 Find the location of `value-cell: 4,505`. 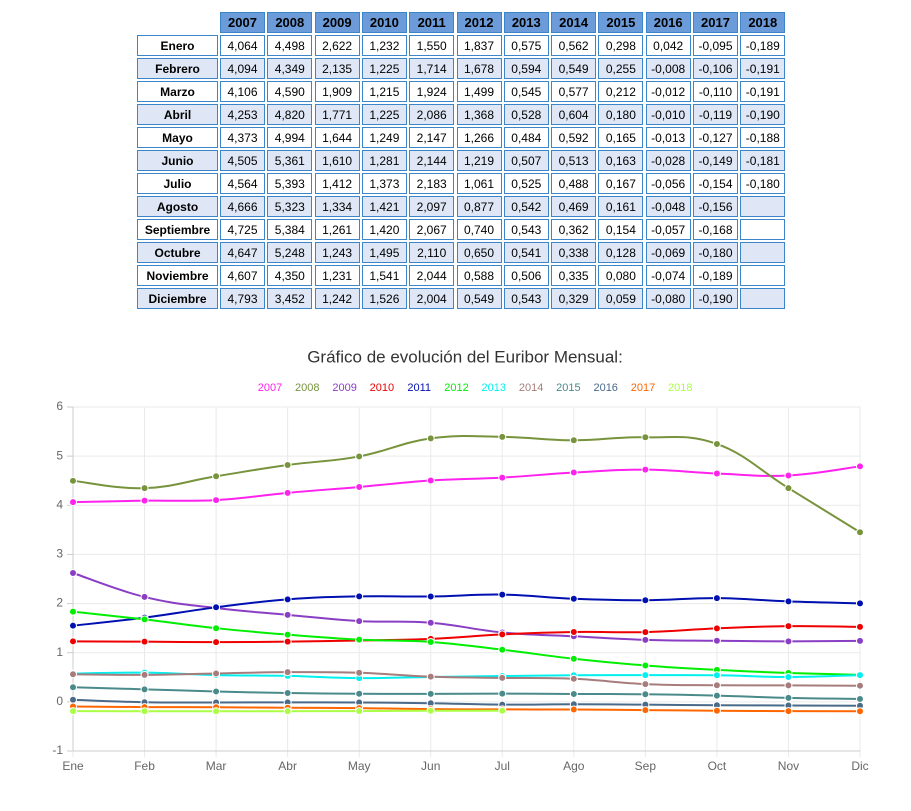

value-cell: 4,505 is located at coordinates (242, 160).